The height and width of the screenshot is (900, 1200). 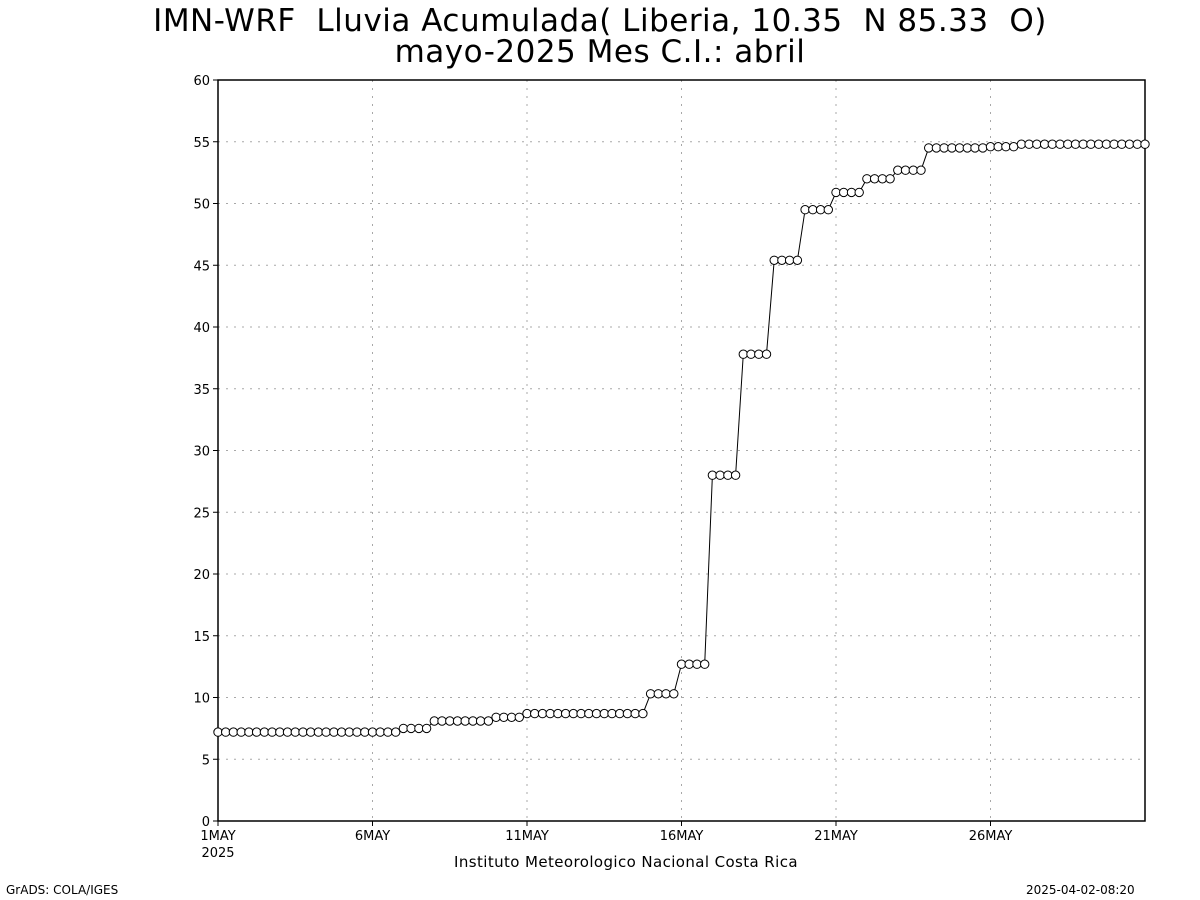 What do you see at coordinates (201, 575) in the screenshot?
I see `y-tick-label: 20` at bounding box center [201, 575].